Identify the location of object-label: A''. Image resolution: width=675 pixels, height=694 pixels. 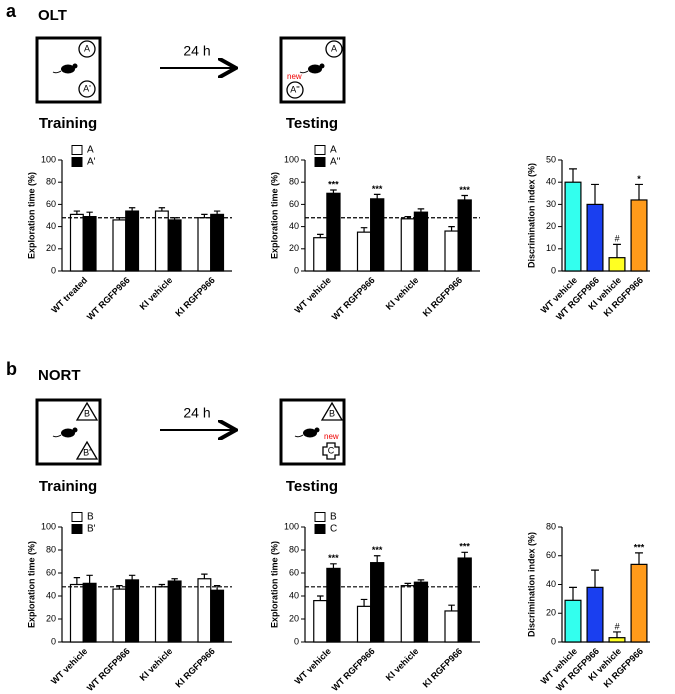
(295, 89).